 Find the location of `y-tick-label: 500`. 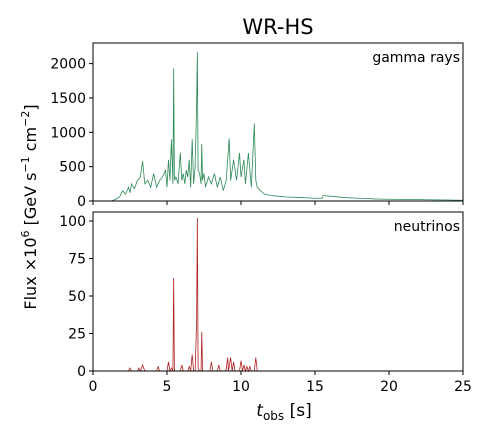

y-tick-label: 500 is located at coordinates (72, 168).